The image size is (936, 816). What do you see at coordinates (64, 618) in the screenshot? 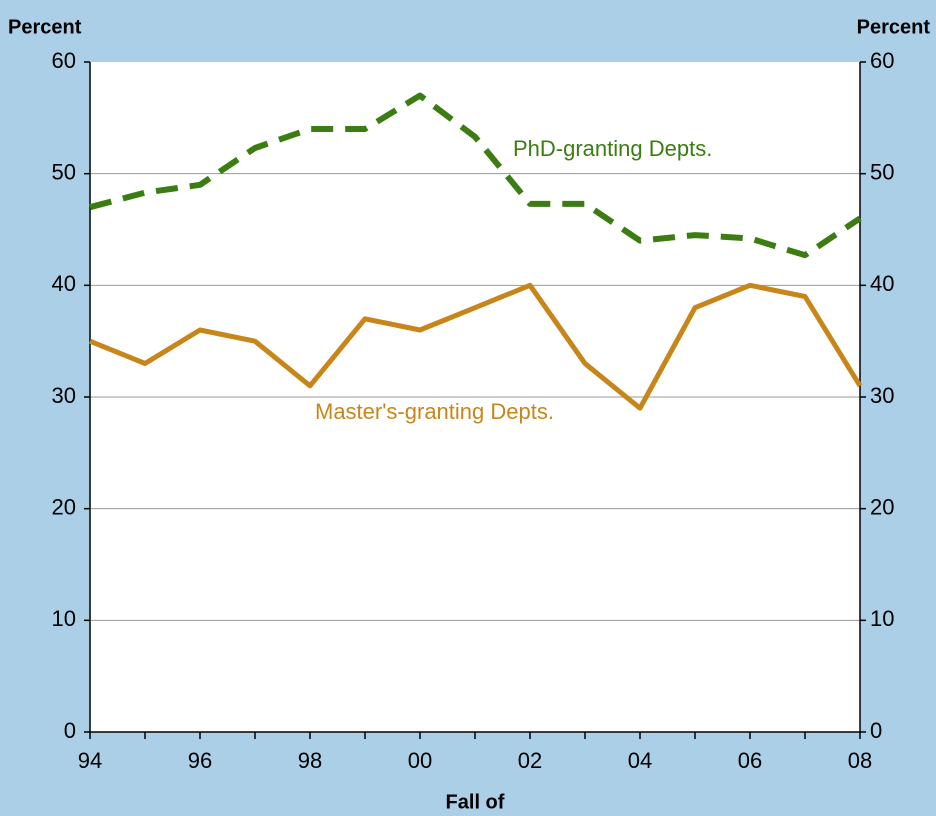
I see `y-tick-label: 10` at bounding box center [64, 618].